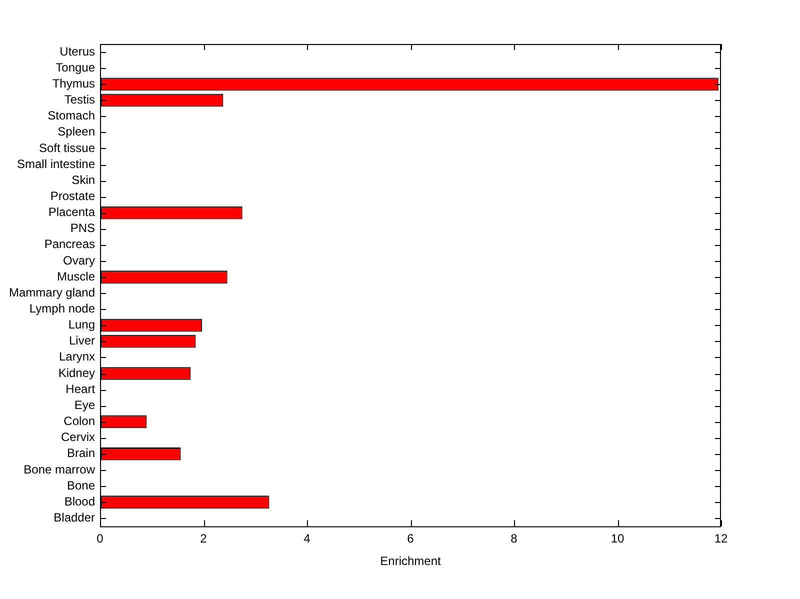  Describe the element at coordinates (78, 51) in the screenshot. I see `y-tick-label: Uterus` at that location.